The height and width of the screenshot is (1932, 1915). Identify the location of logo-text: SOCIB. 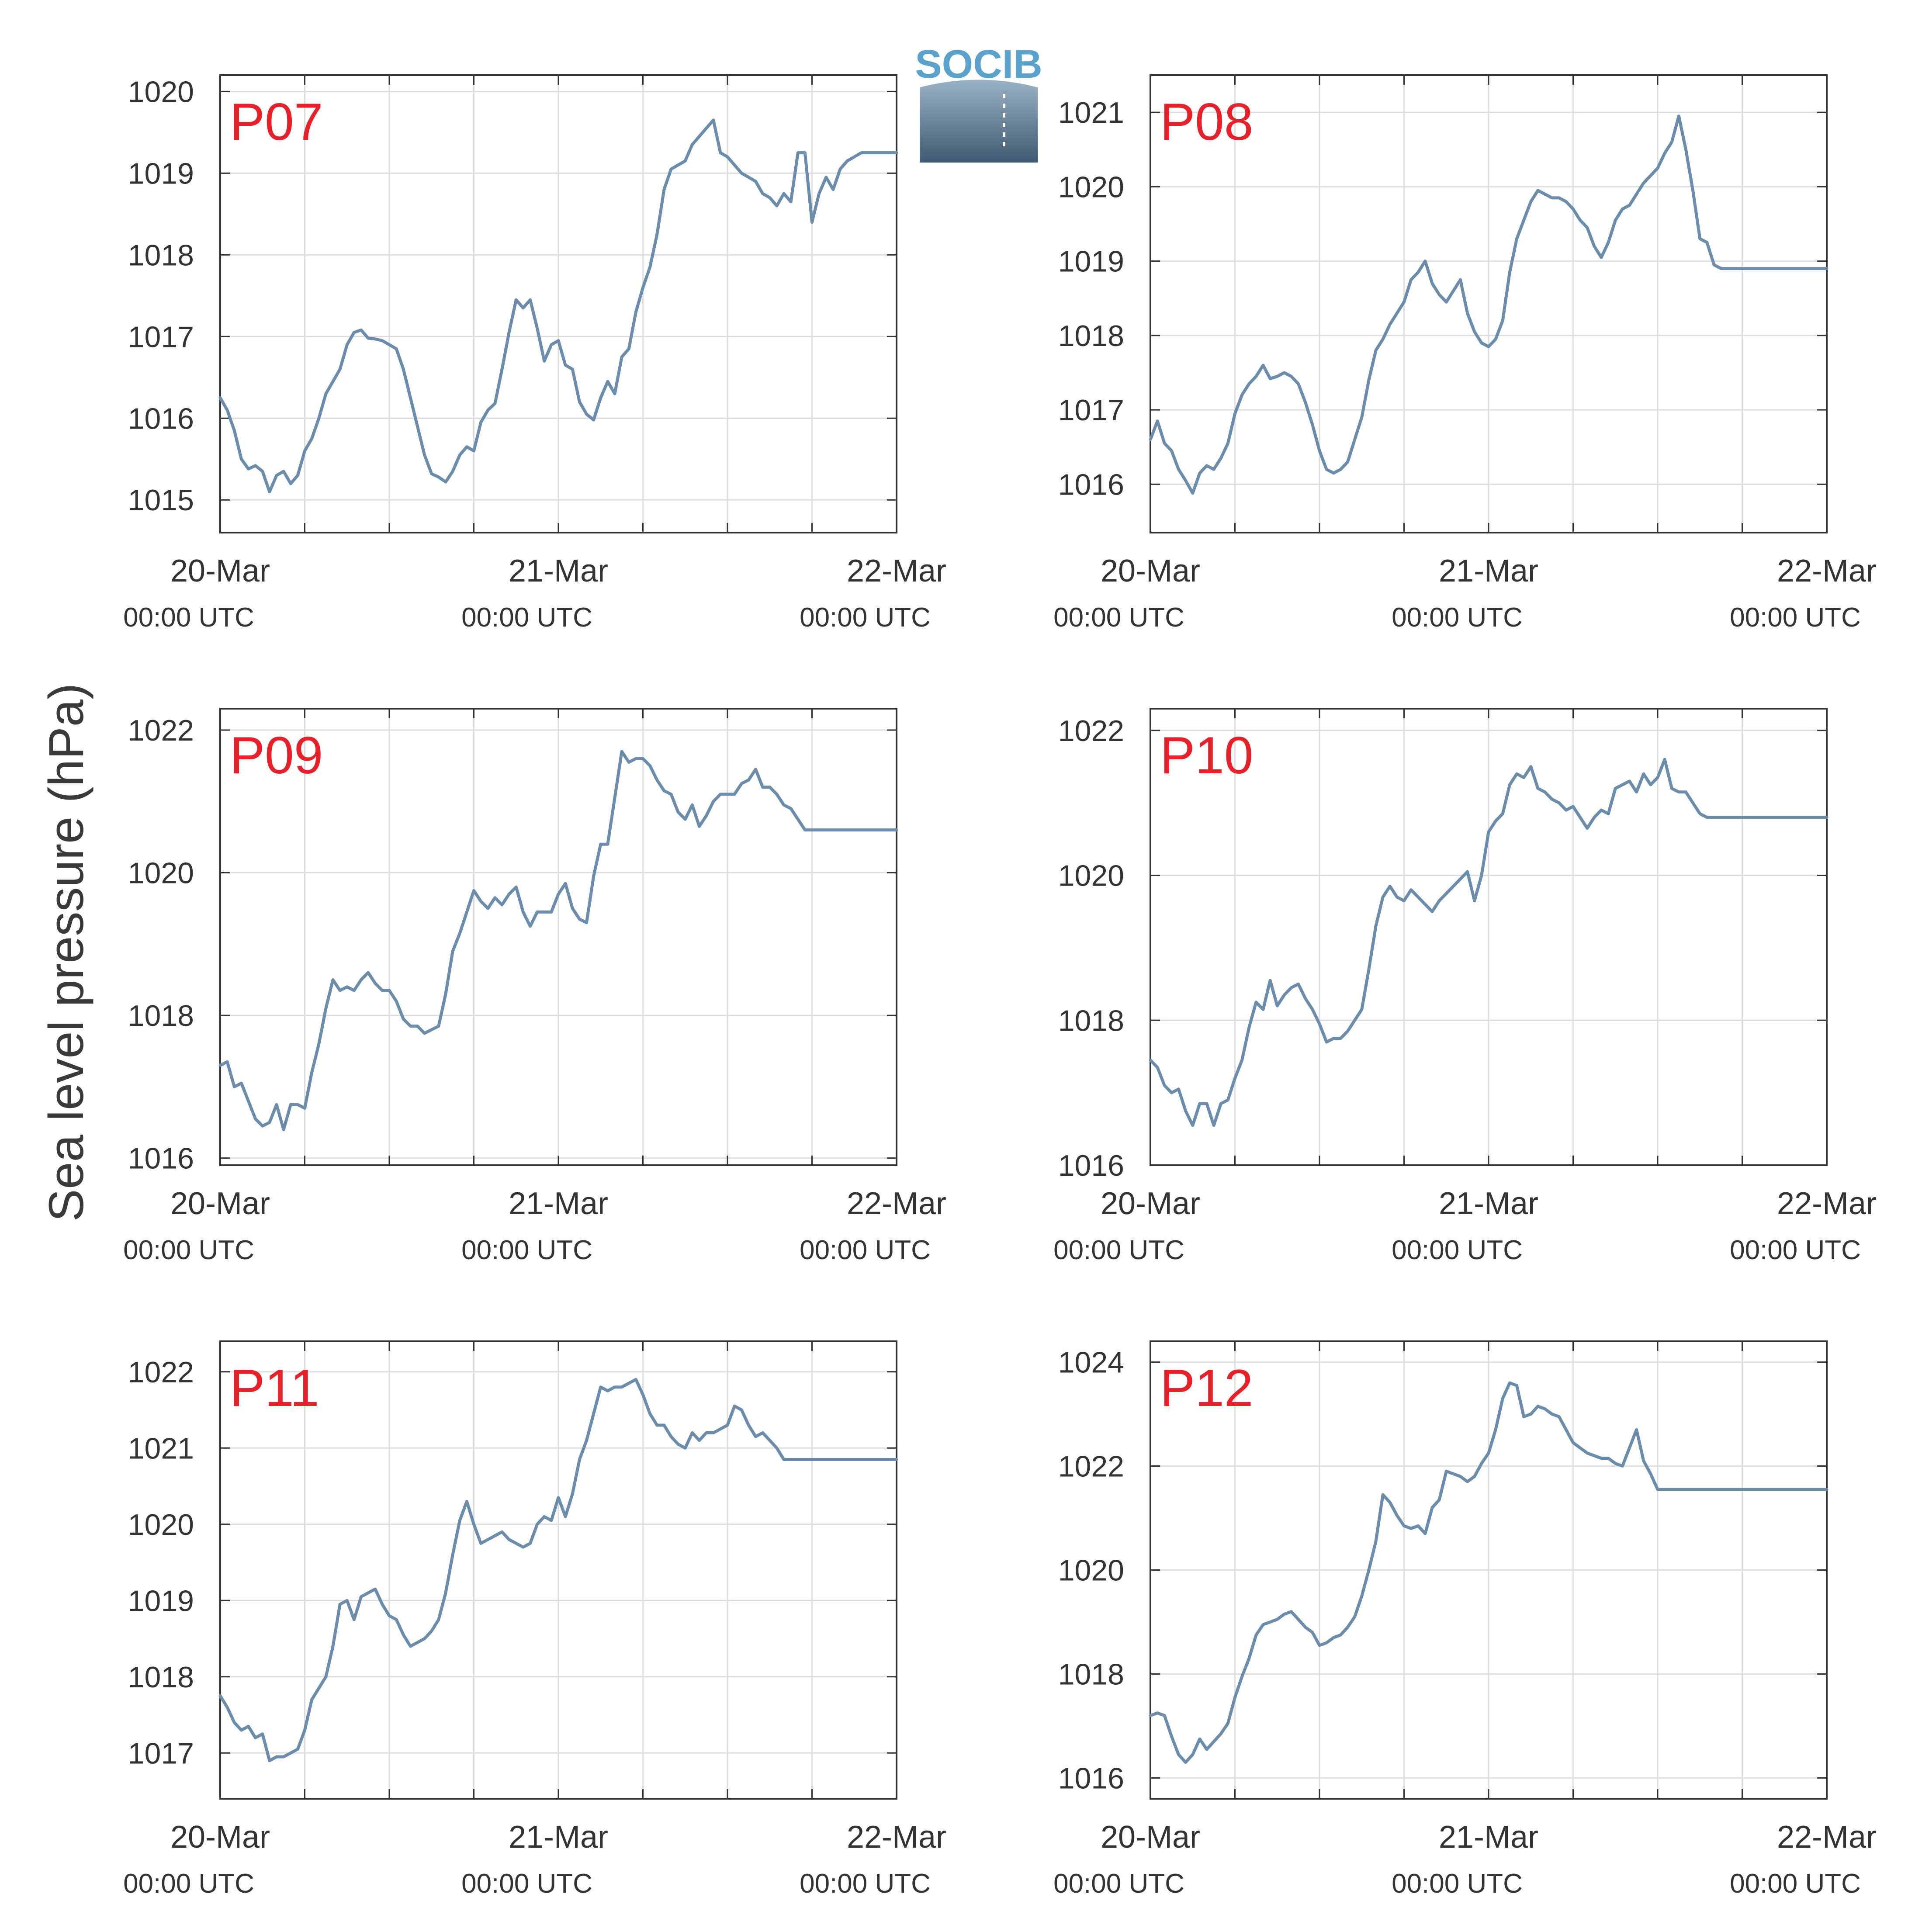
(978, 64).